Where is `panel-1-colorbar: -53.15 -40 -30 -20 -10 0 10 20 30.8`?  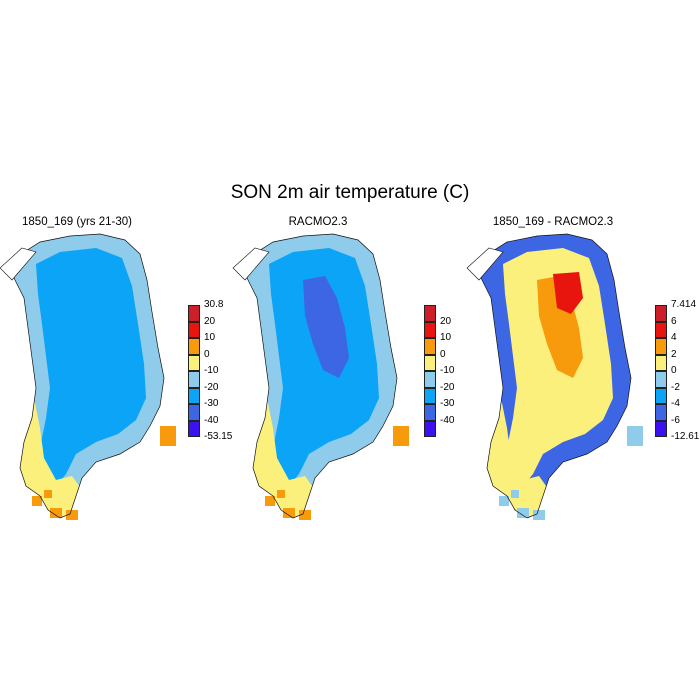 panel-1-colorbar: -53.15 -40 -30 -20 -10 0 10 20 30.8 is located at coordinates (210, 371).